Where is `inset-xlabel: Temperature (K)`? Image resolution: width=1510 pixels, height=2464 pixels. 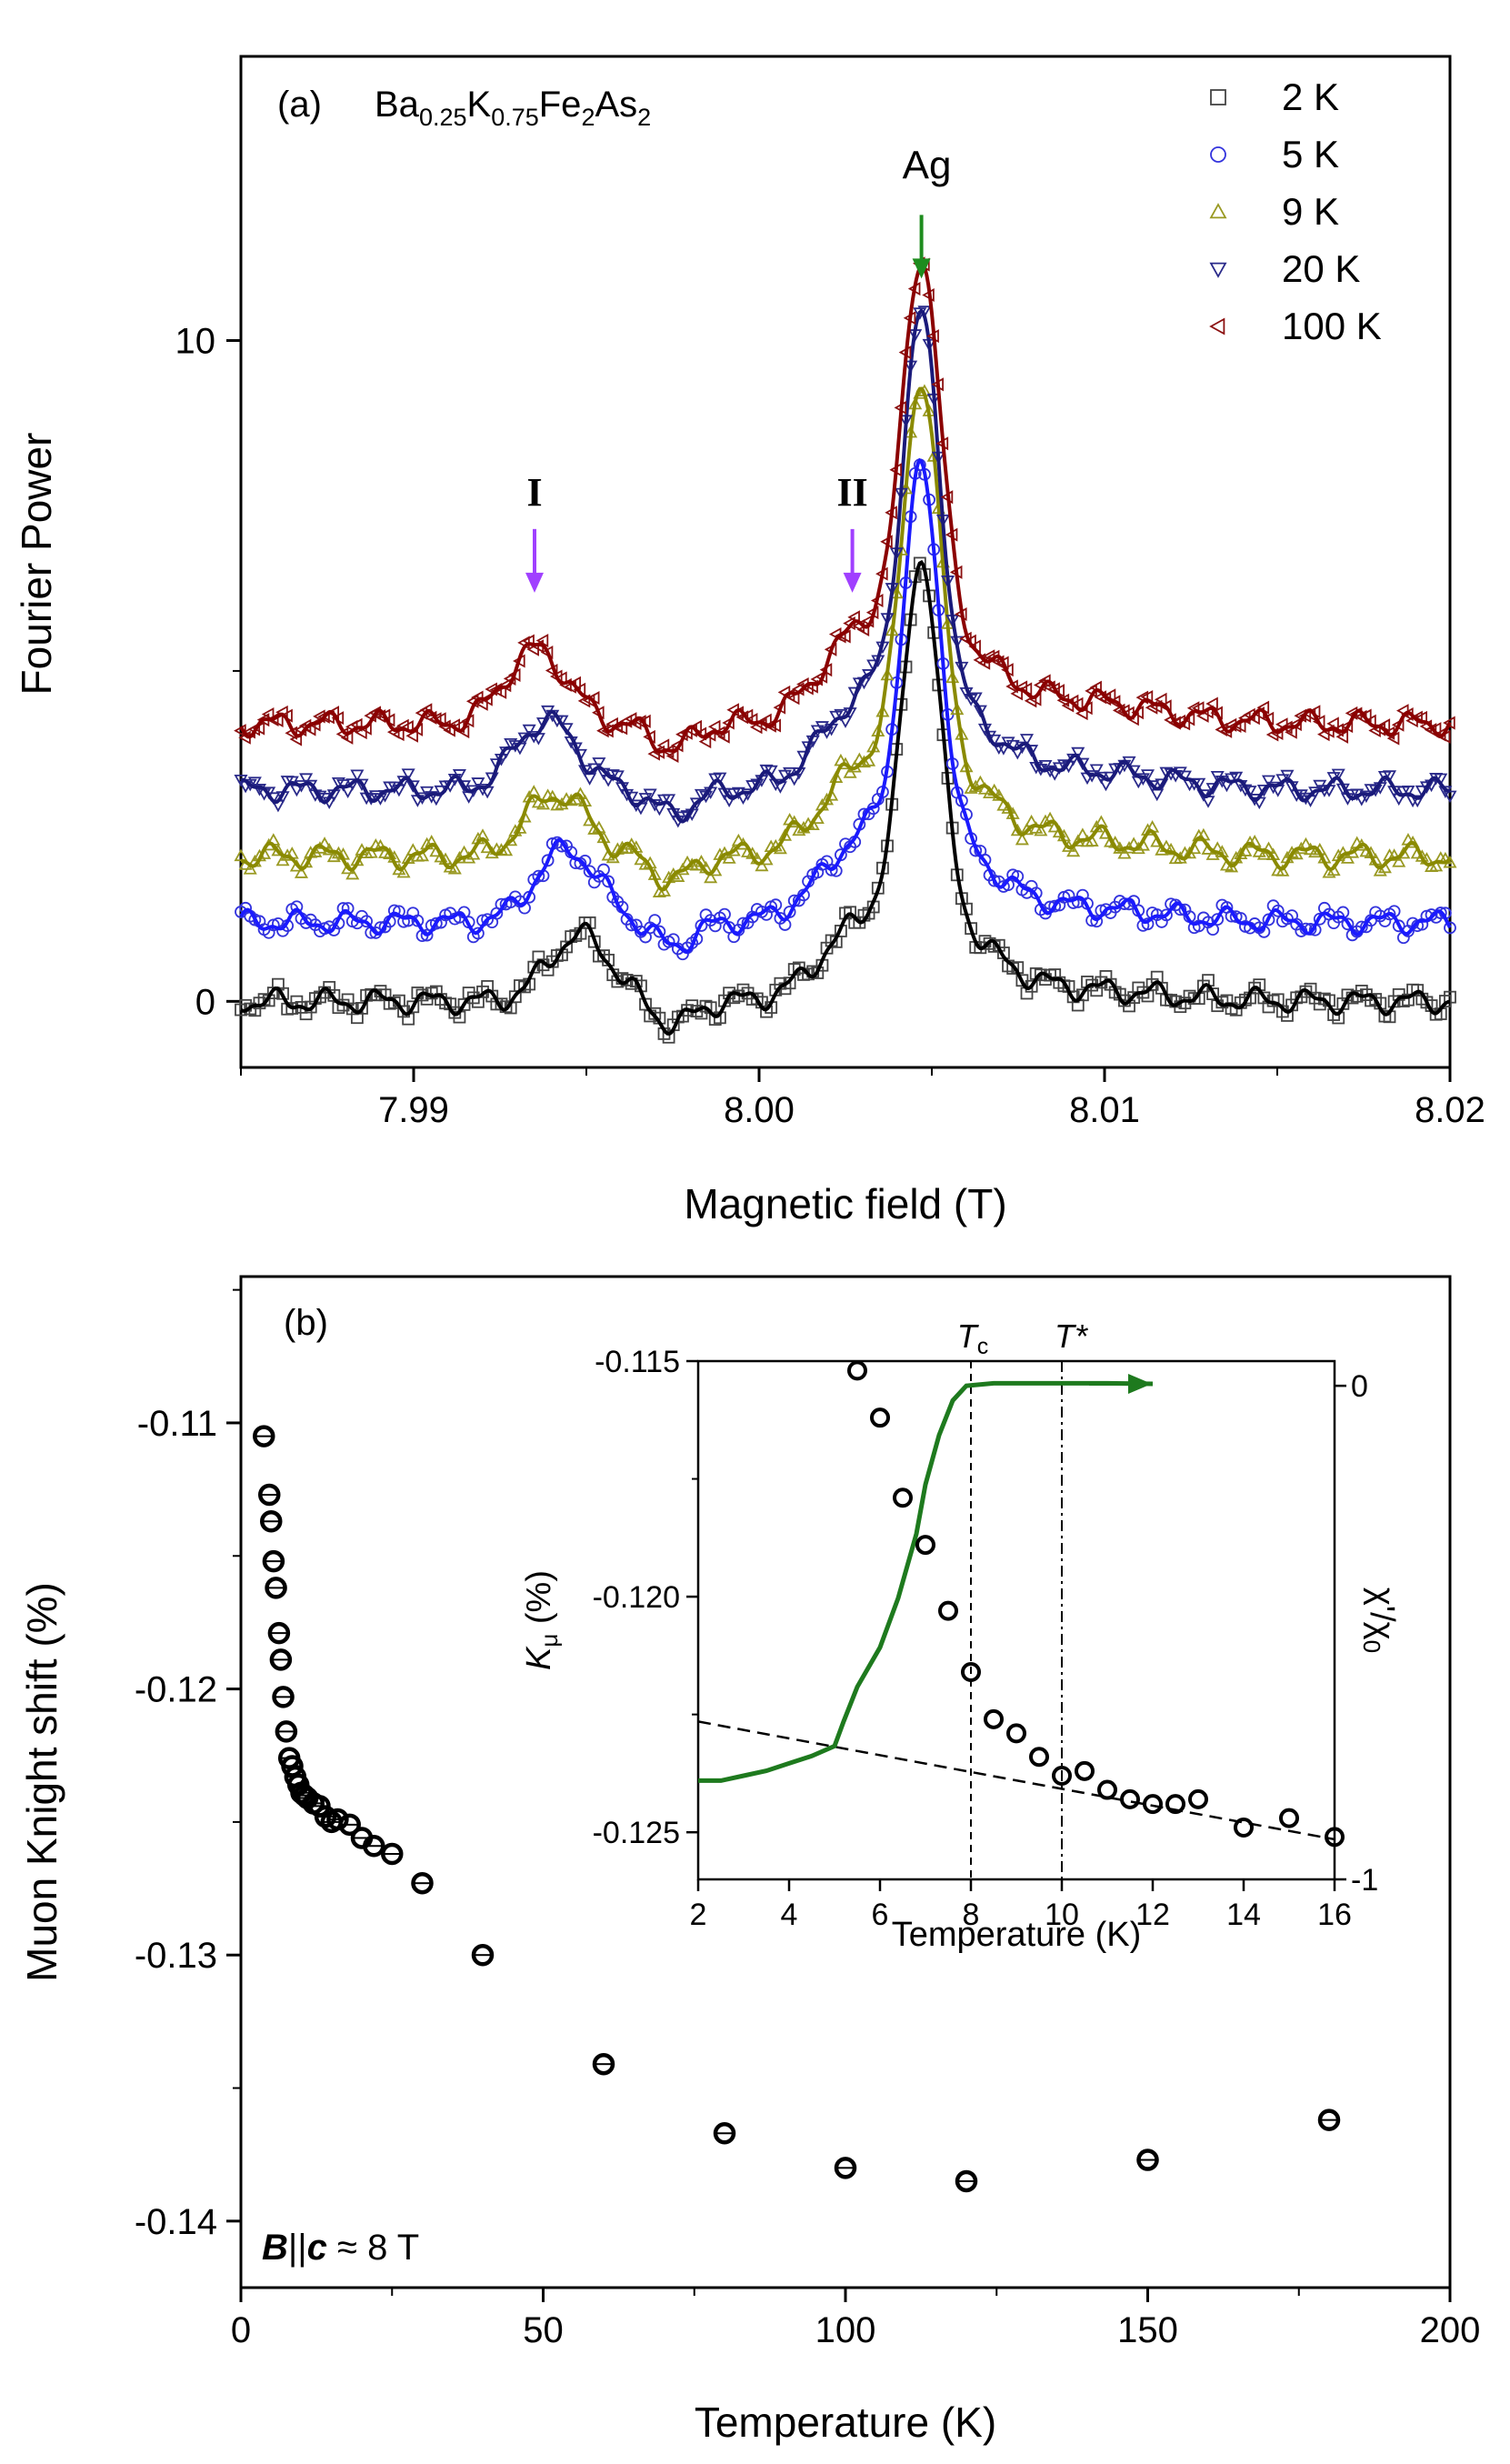
inset-xlabel: Temperature (K) is located at coordinates (1017, 1935).